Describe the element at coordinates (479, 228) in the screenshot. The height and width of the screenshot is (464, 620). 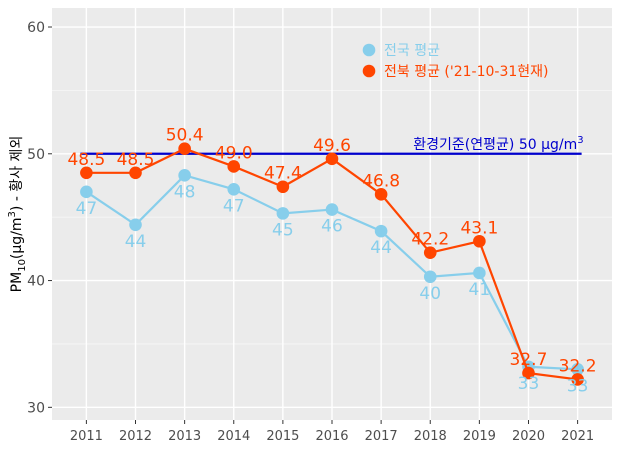
I see `data-label: 43.1` at that location.